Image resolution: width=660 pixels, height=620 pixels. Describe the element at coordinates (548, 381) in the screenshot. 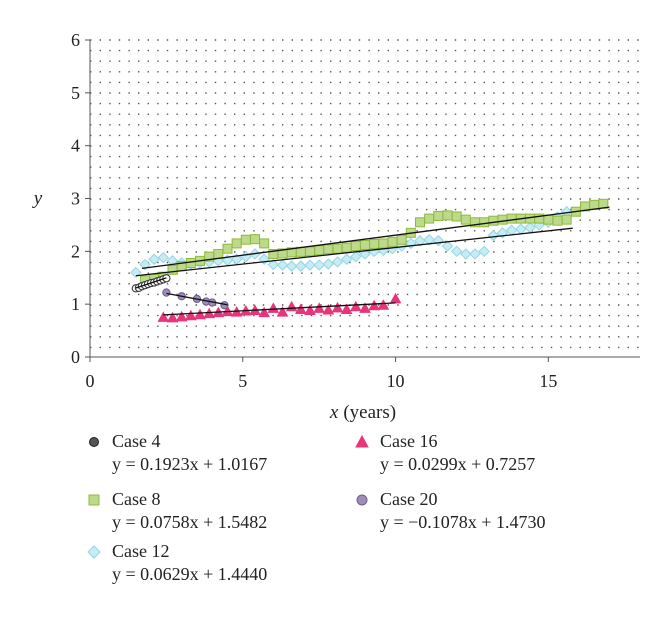

I see `x-tick-label: 15` at that location.